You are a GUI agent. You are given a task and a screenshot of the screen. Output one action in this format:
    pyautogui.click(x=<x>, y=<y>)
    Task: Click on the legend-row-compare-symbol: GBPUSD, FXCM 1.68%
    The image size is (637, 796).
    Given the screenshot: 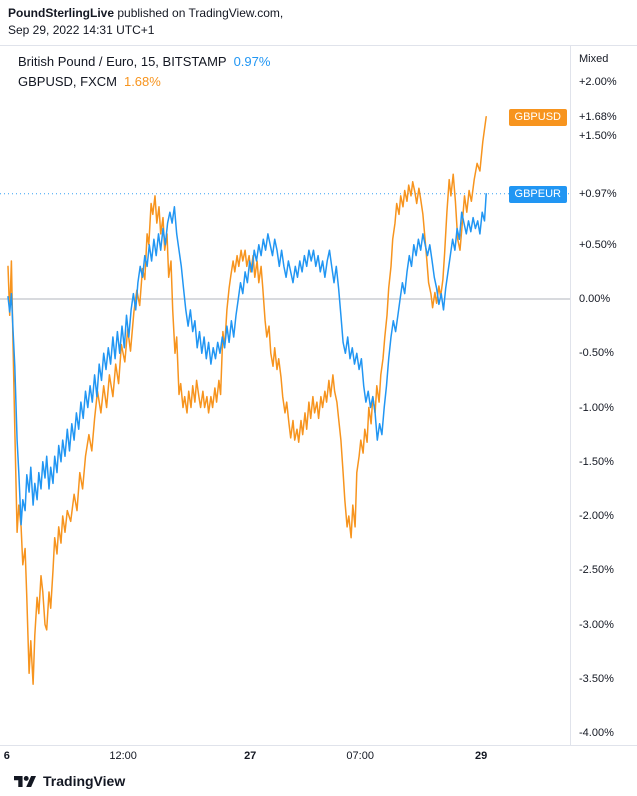 What is the action you would take?
    pyautogui.click(x=144, y=82)
    